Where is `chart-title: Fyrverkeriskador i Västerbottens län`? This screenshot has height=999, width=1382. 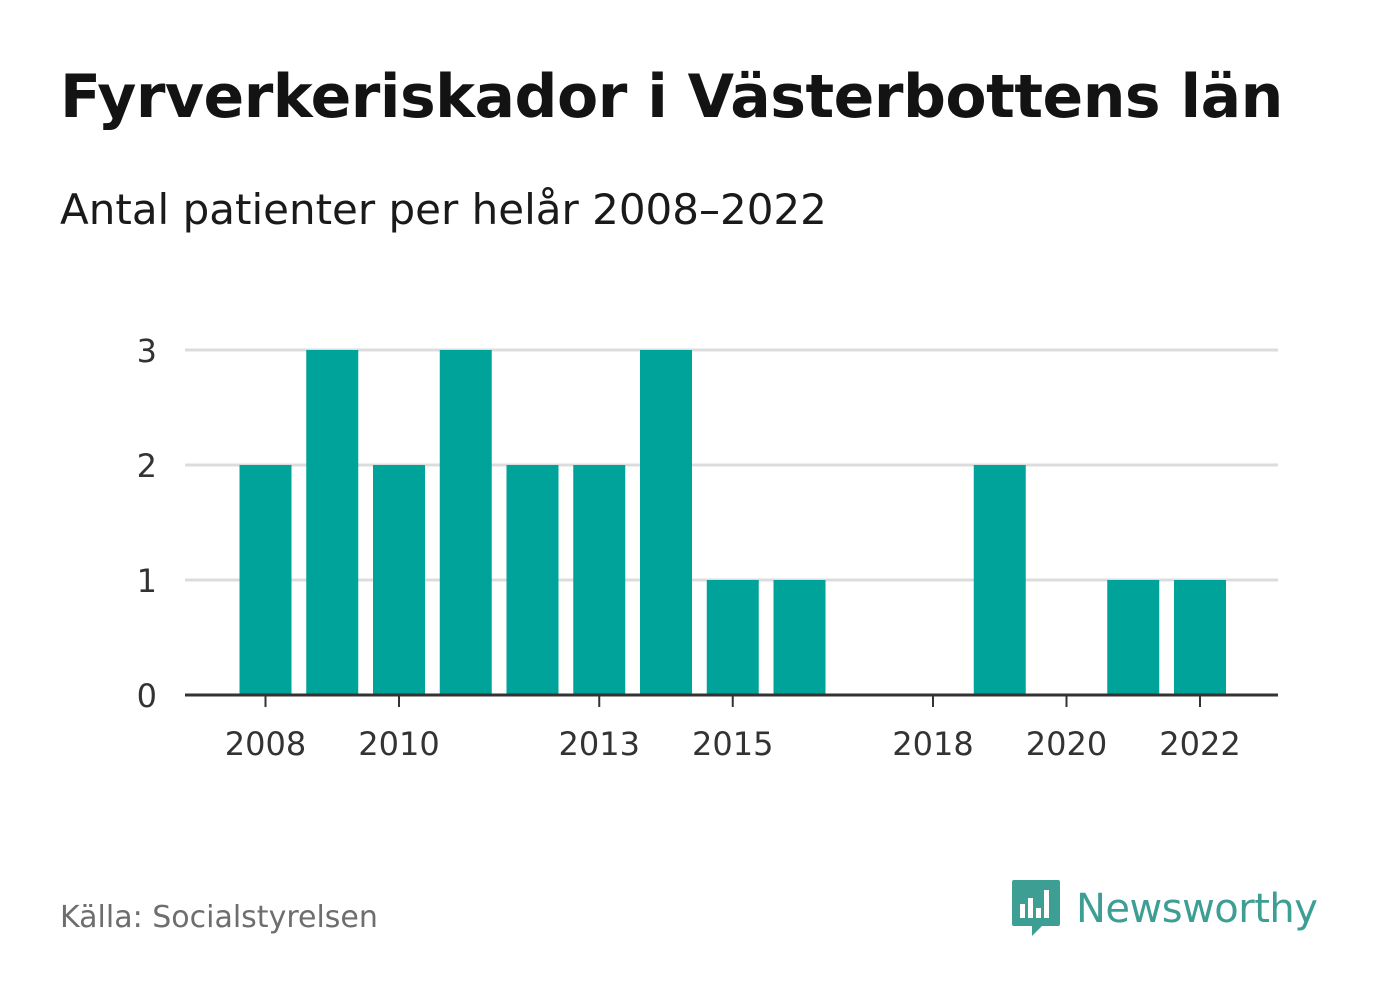 chart-title: Fyrverkeriskador i Västerbottens län is located at coordinates (671, 97).